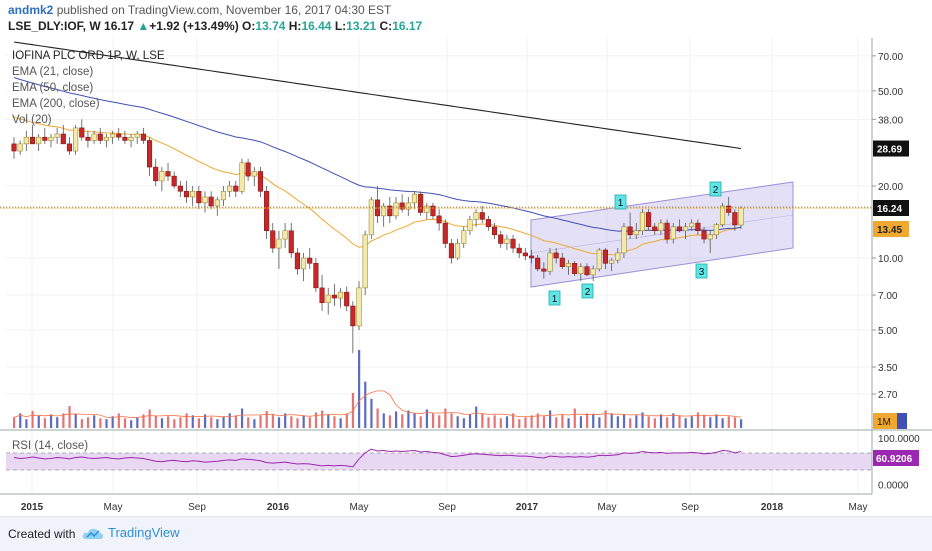 The image size is (932, 551). What do you see at coordinates (54, 26) in the screenshot?
I see `symbol-name: LSE_DLY:IOF, W` at bounding box center [54, 26].